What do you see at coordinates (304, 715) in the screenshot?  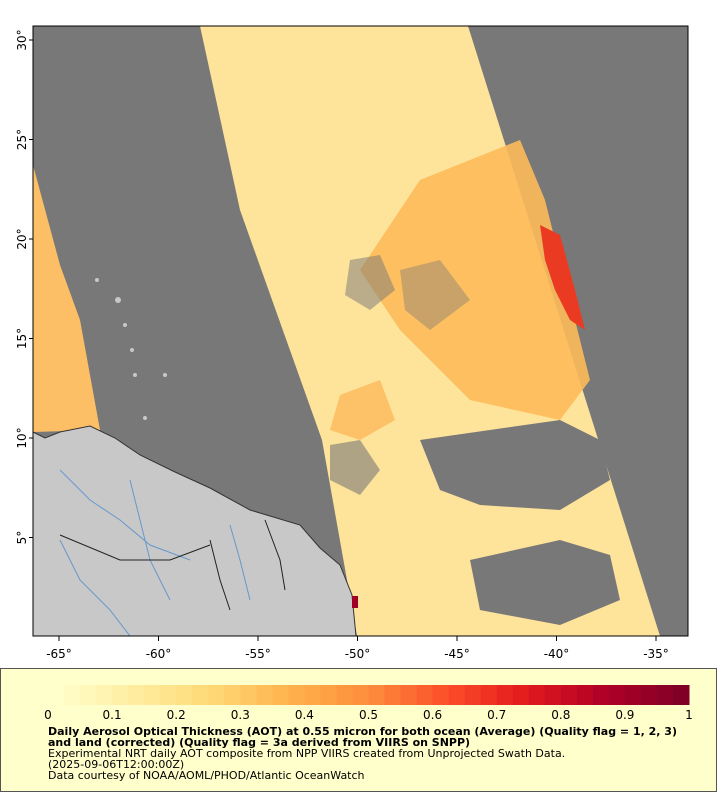 I see `color-scale-label: 0.4` at bounding box center [304, 715].